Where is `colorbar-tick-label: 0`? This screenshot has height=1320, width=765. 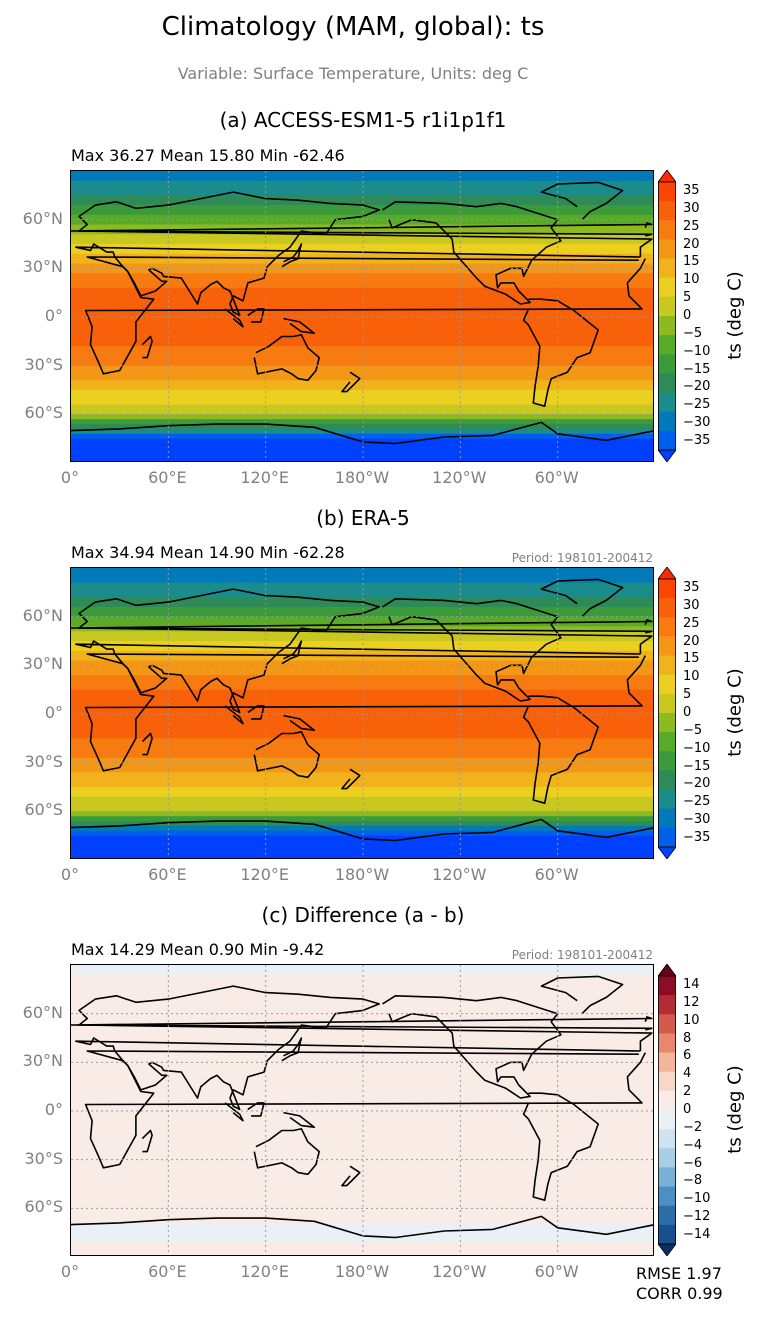
colorbar-tick-label: 0 is located at coordinates (687, 712).